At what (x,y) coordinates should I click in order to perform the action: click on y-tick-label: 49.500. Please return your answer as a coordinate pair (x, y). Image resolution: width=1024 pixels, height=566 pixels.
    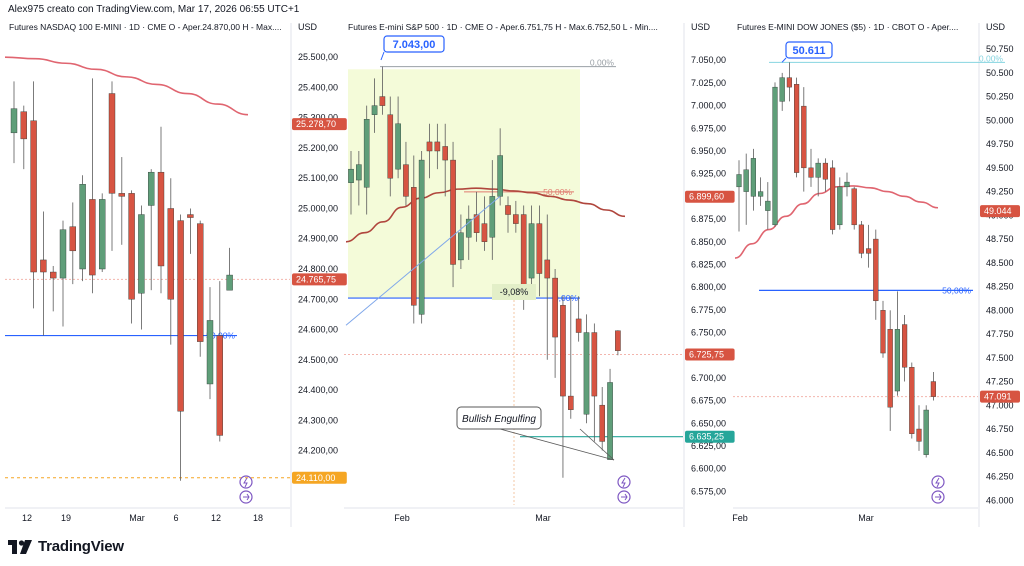
    Looking at the image, I should click on (1000, 168).